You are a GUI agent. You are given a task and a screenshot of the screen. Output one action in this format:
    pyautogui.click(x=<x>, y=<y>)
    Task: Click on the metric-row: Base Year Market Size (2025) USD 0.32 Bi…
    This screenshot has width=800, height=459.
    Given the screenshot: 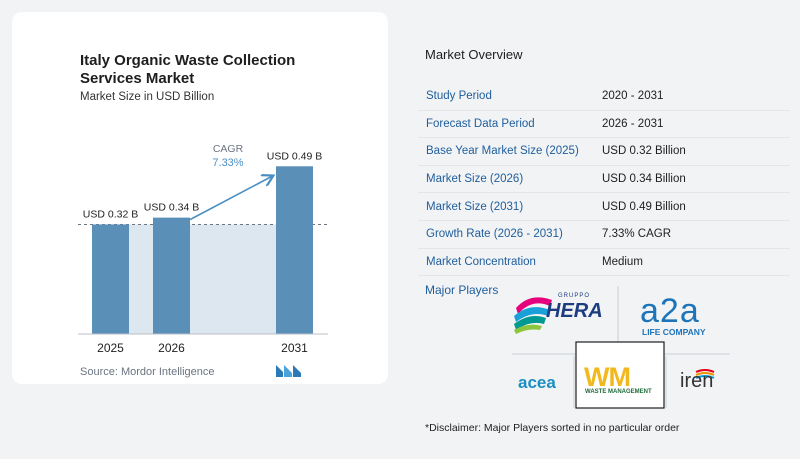 What is the action you would take?
    pyautogui.click(x=604, y=152)
    